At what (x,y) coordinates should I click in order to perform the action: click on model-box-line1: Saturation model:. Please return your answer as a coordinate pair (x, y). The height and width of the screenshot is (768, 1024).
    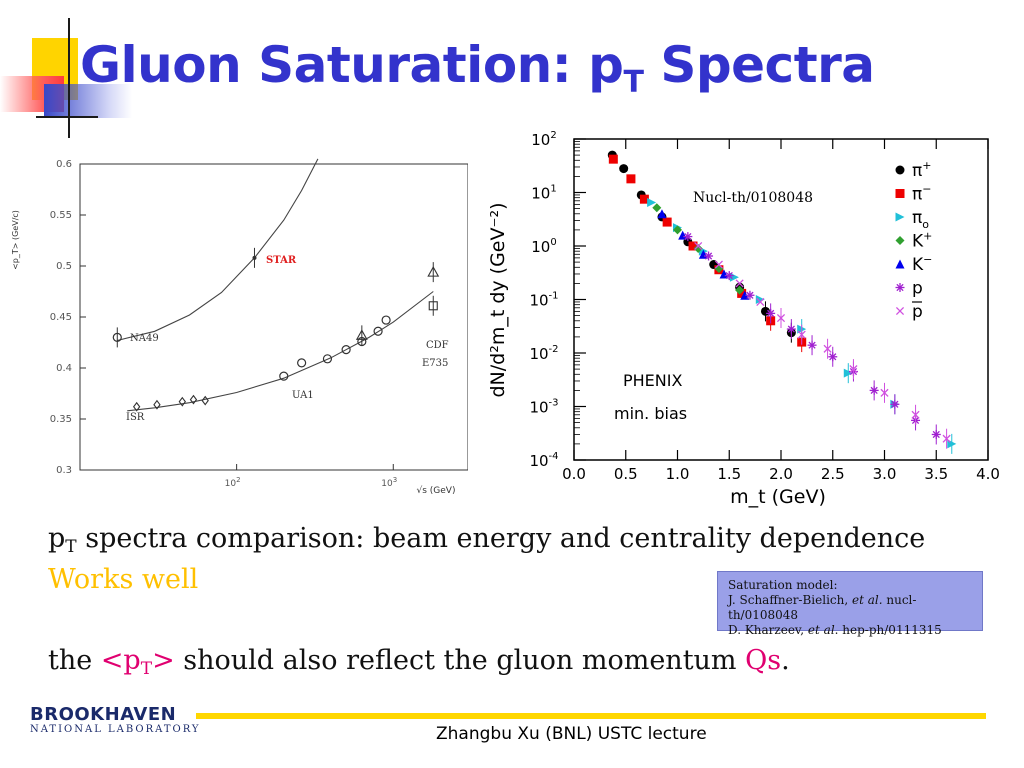
    Looking at the image, I should click on (783, 585).